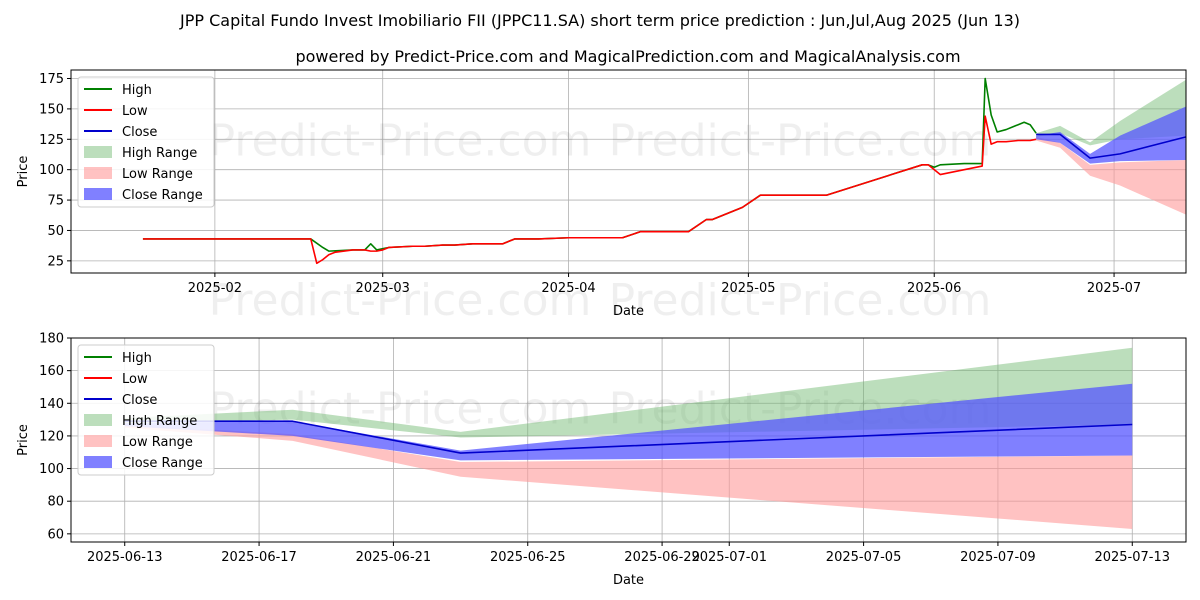 This screenshot has height=600, width=1200. I want to click on x-tick-label: 2025-07-05, so click(864, 557).